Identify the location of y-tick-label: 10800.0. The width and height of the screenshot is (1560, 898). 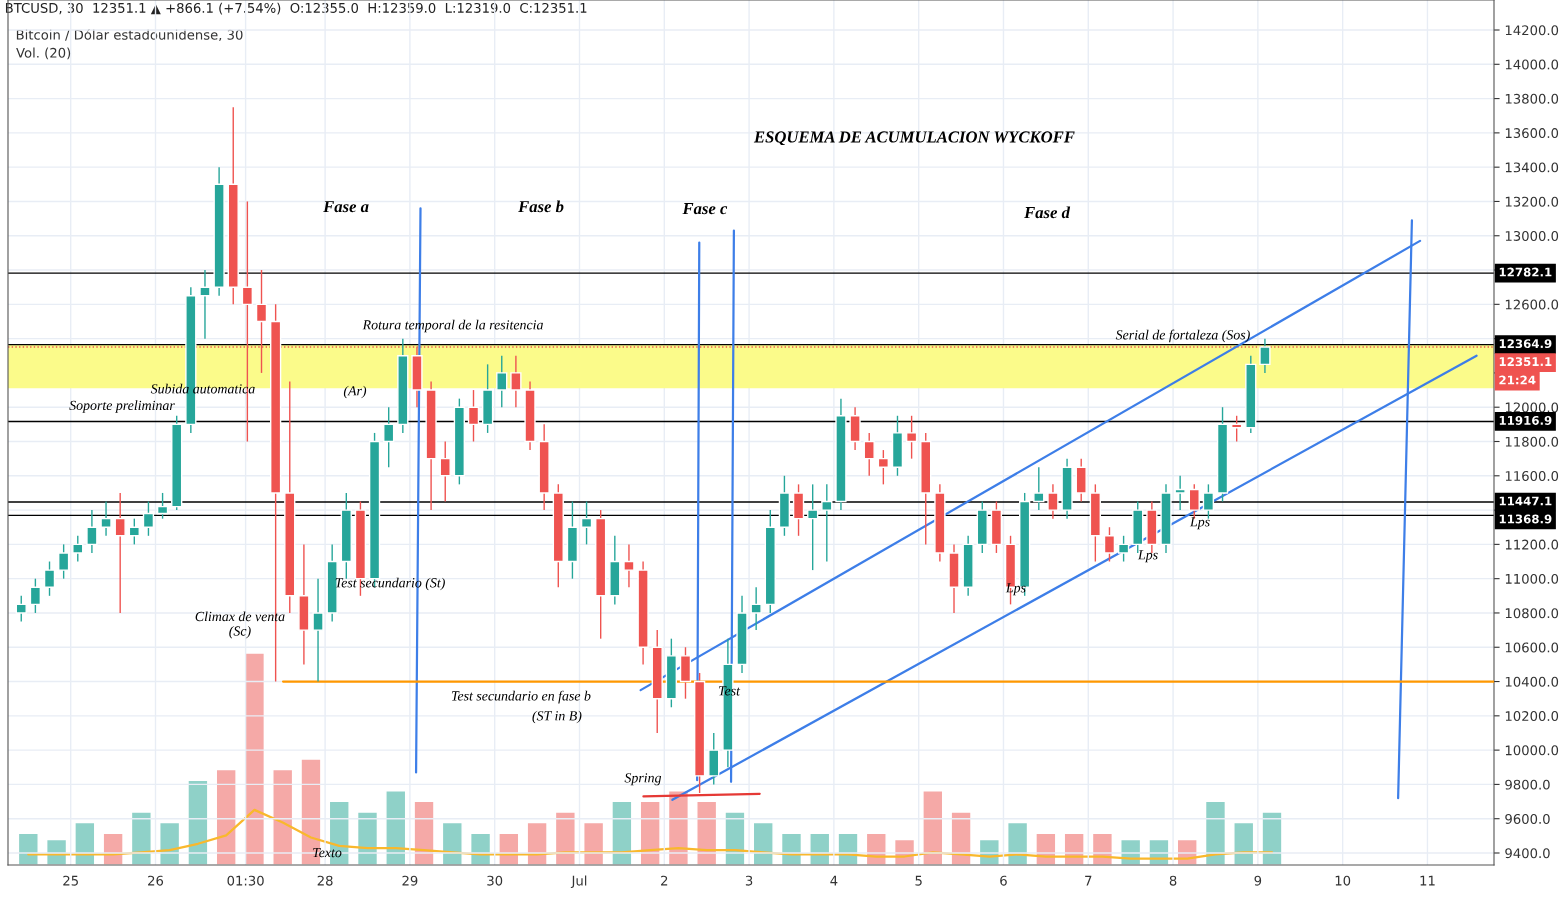
(1532, 613).